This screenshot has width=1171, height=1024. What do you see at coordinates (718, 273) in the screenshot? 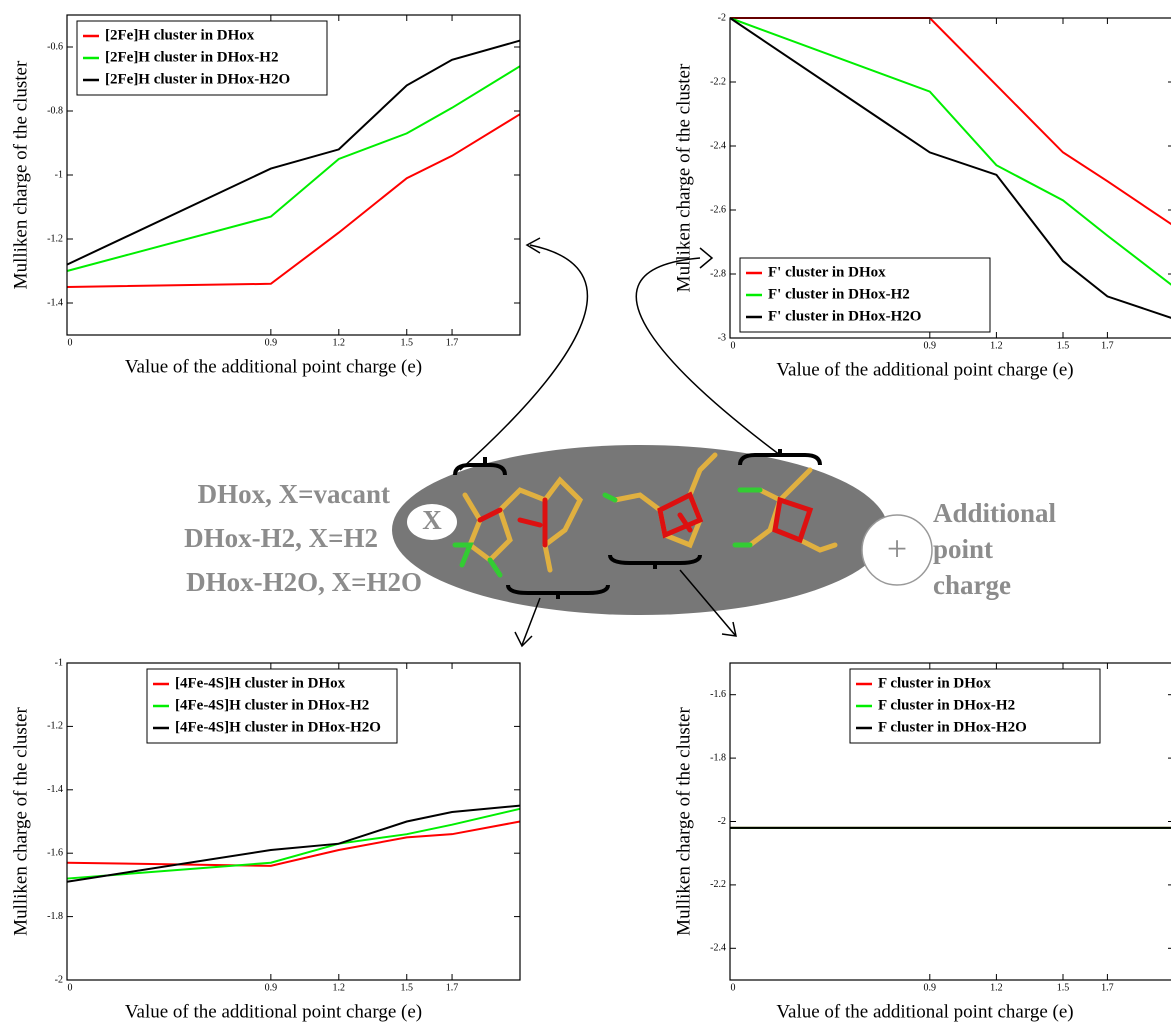
I see `y-tick-label: -2.8` at bounding box center [718, 273].